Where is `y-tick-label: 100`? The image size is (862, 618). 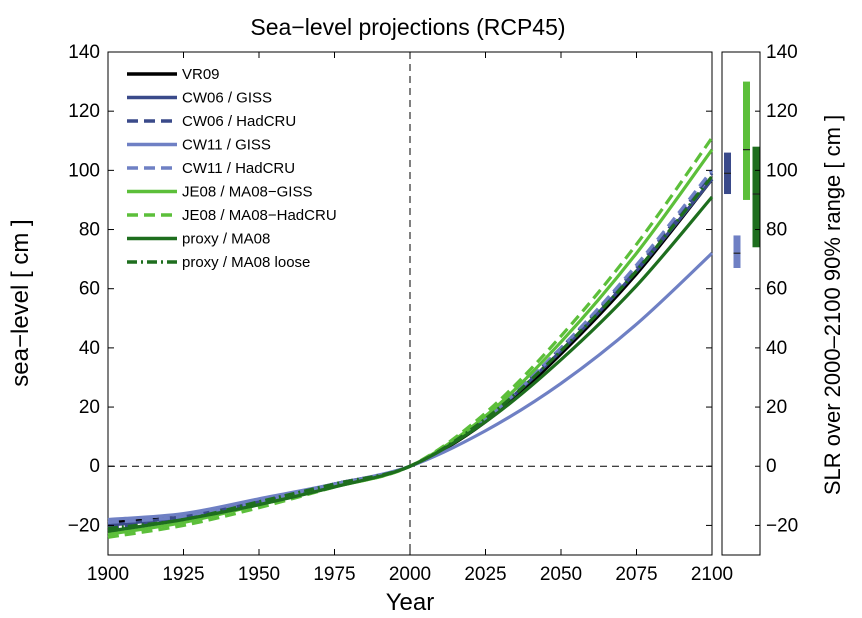 y-tick-label: 100 is located at coordinates (84, 170).